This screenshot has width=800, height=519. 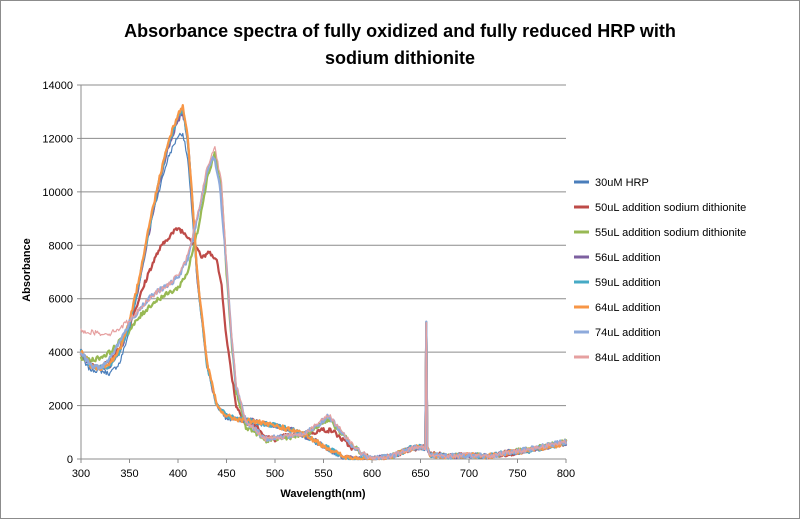 What do you see at coordinates (275, 474) in the screenshot?
I see `x-tick-label: 500` at bounding box center [275, 474].